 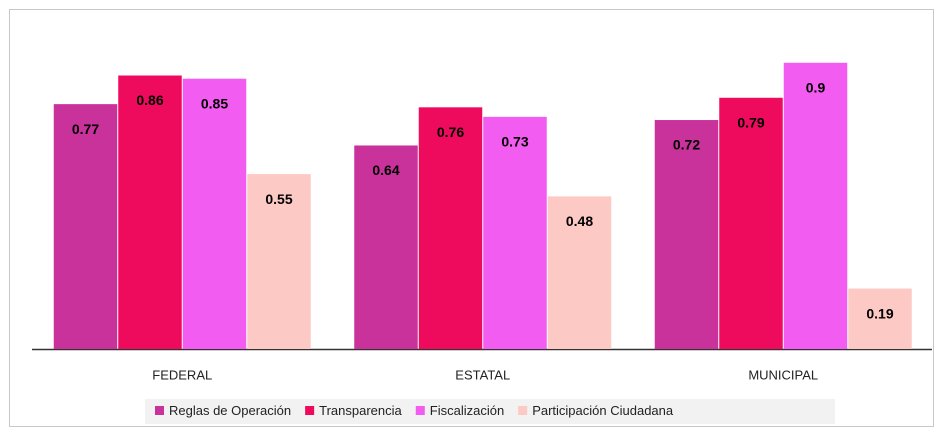 What do you see at coordinates (514, 142) in the screenshot?
I see `data-label: 0.73` at bounding box center [514, 142].